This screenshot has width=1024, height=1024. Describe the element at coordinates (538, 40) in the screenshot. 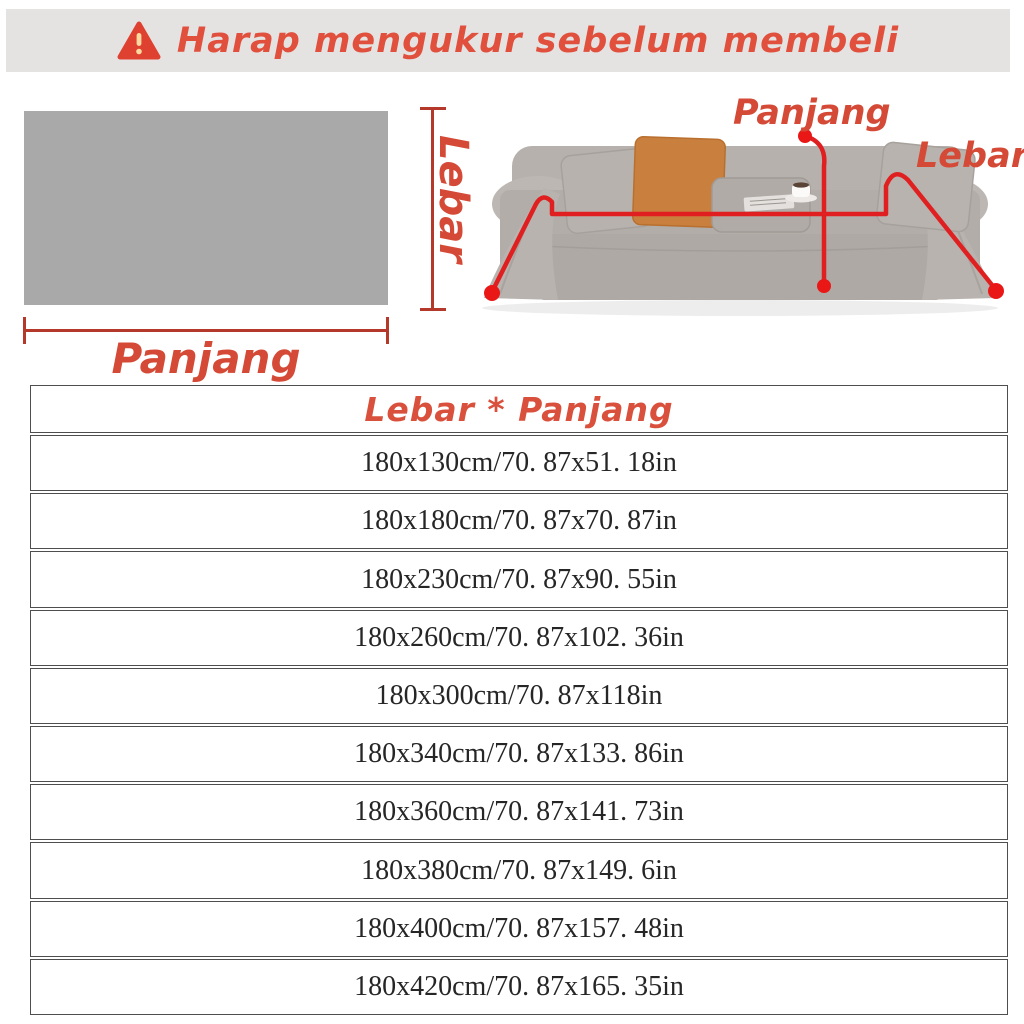

I see `banner-text: Harap mengukur sebelum membeli` at that location.